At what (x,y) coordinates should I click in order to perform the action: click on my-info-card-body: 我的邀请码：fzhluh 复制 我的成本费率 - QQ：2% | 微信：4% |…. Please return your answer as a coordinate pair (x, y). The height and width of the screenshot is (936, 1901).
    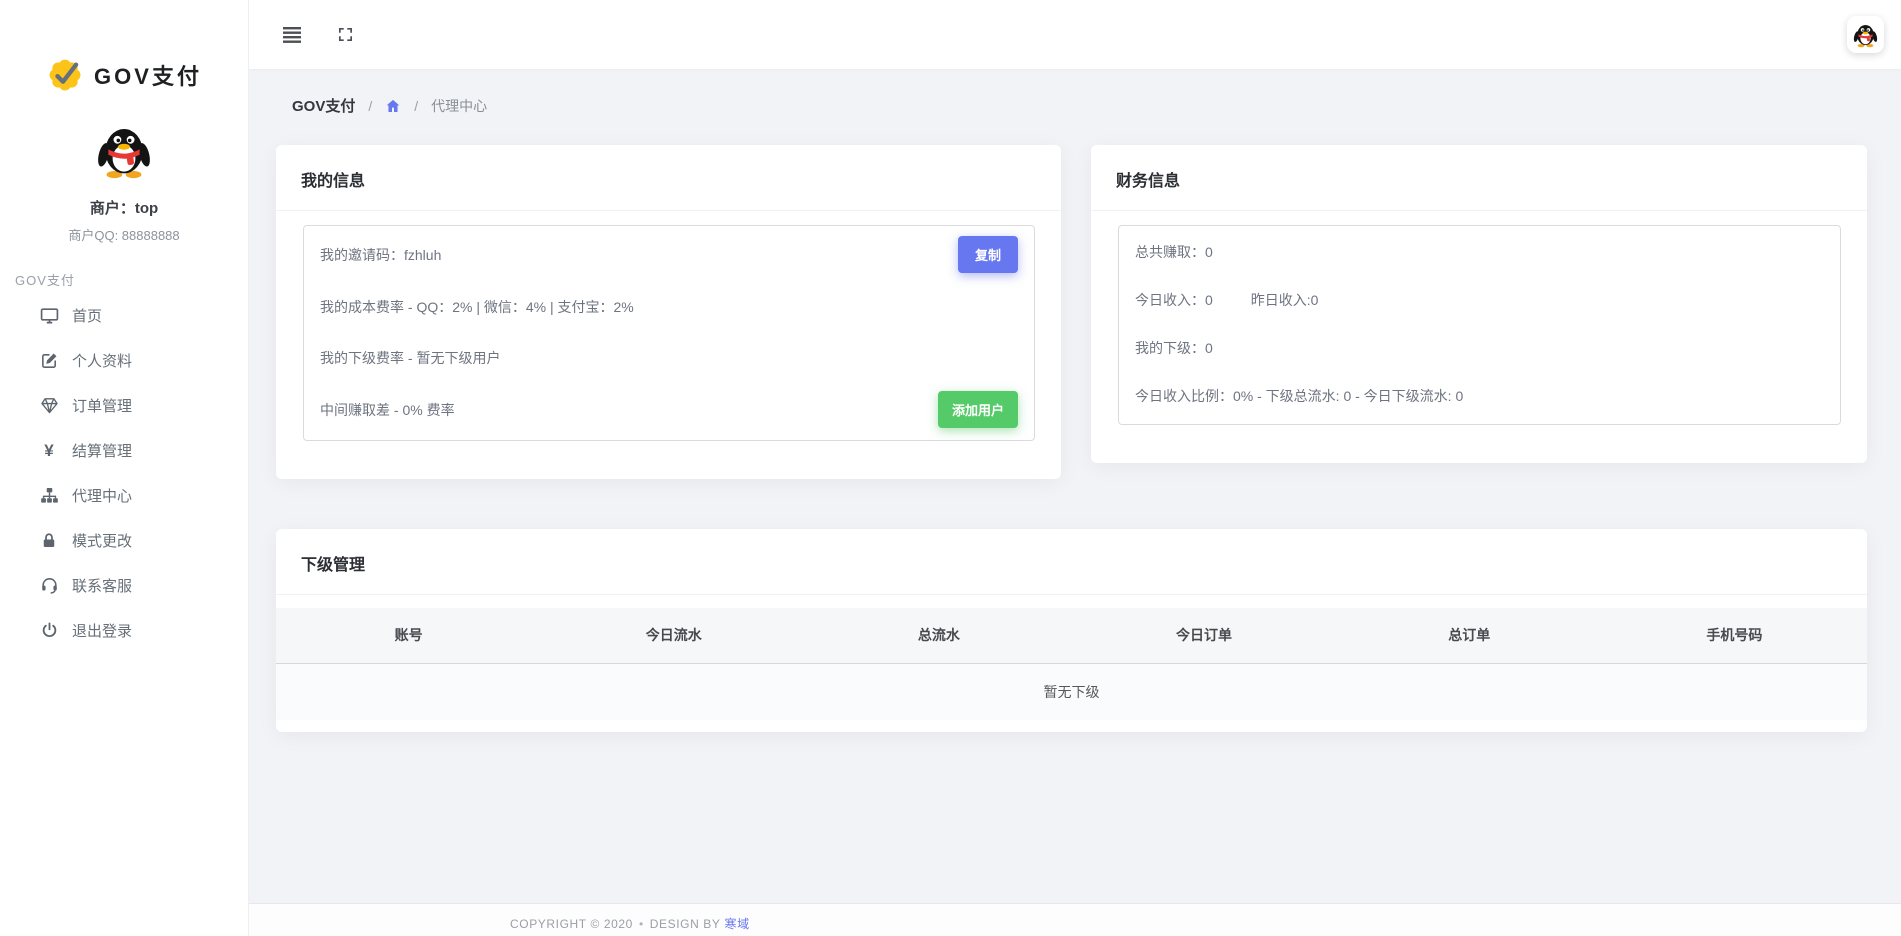
    Looking at the image, I should click on (668, 345).